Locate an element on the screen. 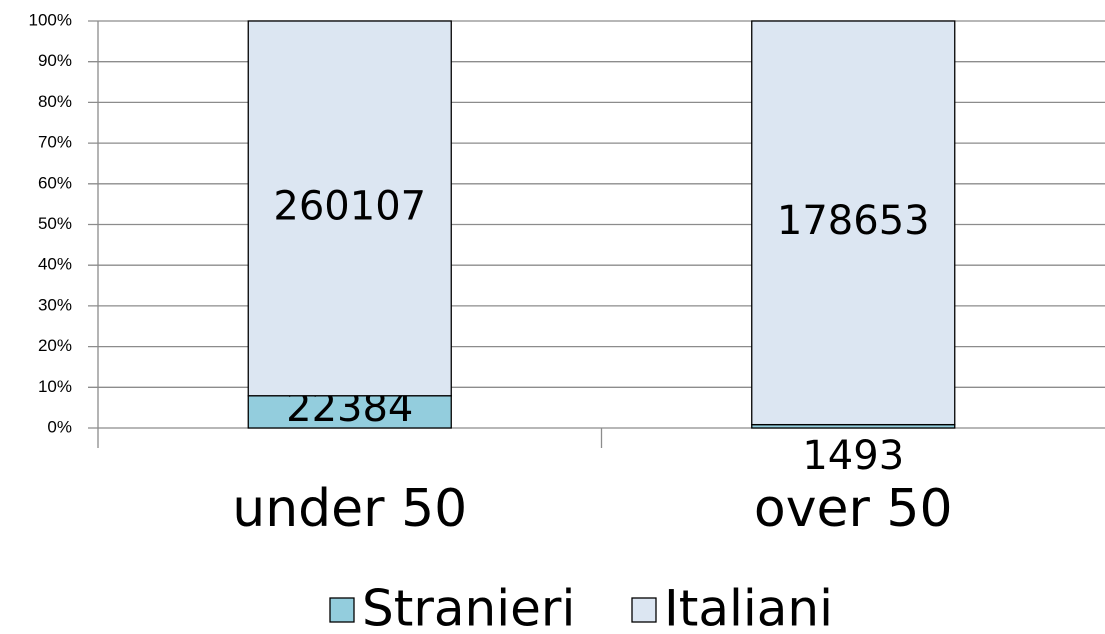  x-tick-label: over 50 is located at coordinates (853, 509).